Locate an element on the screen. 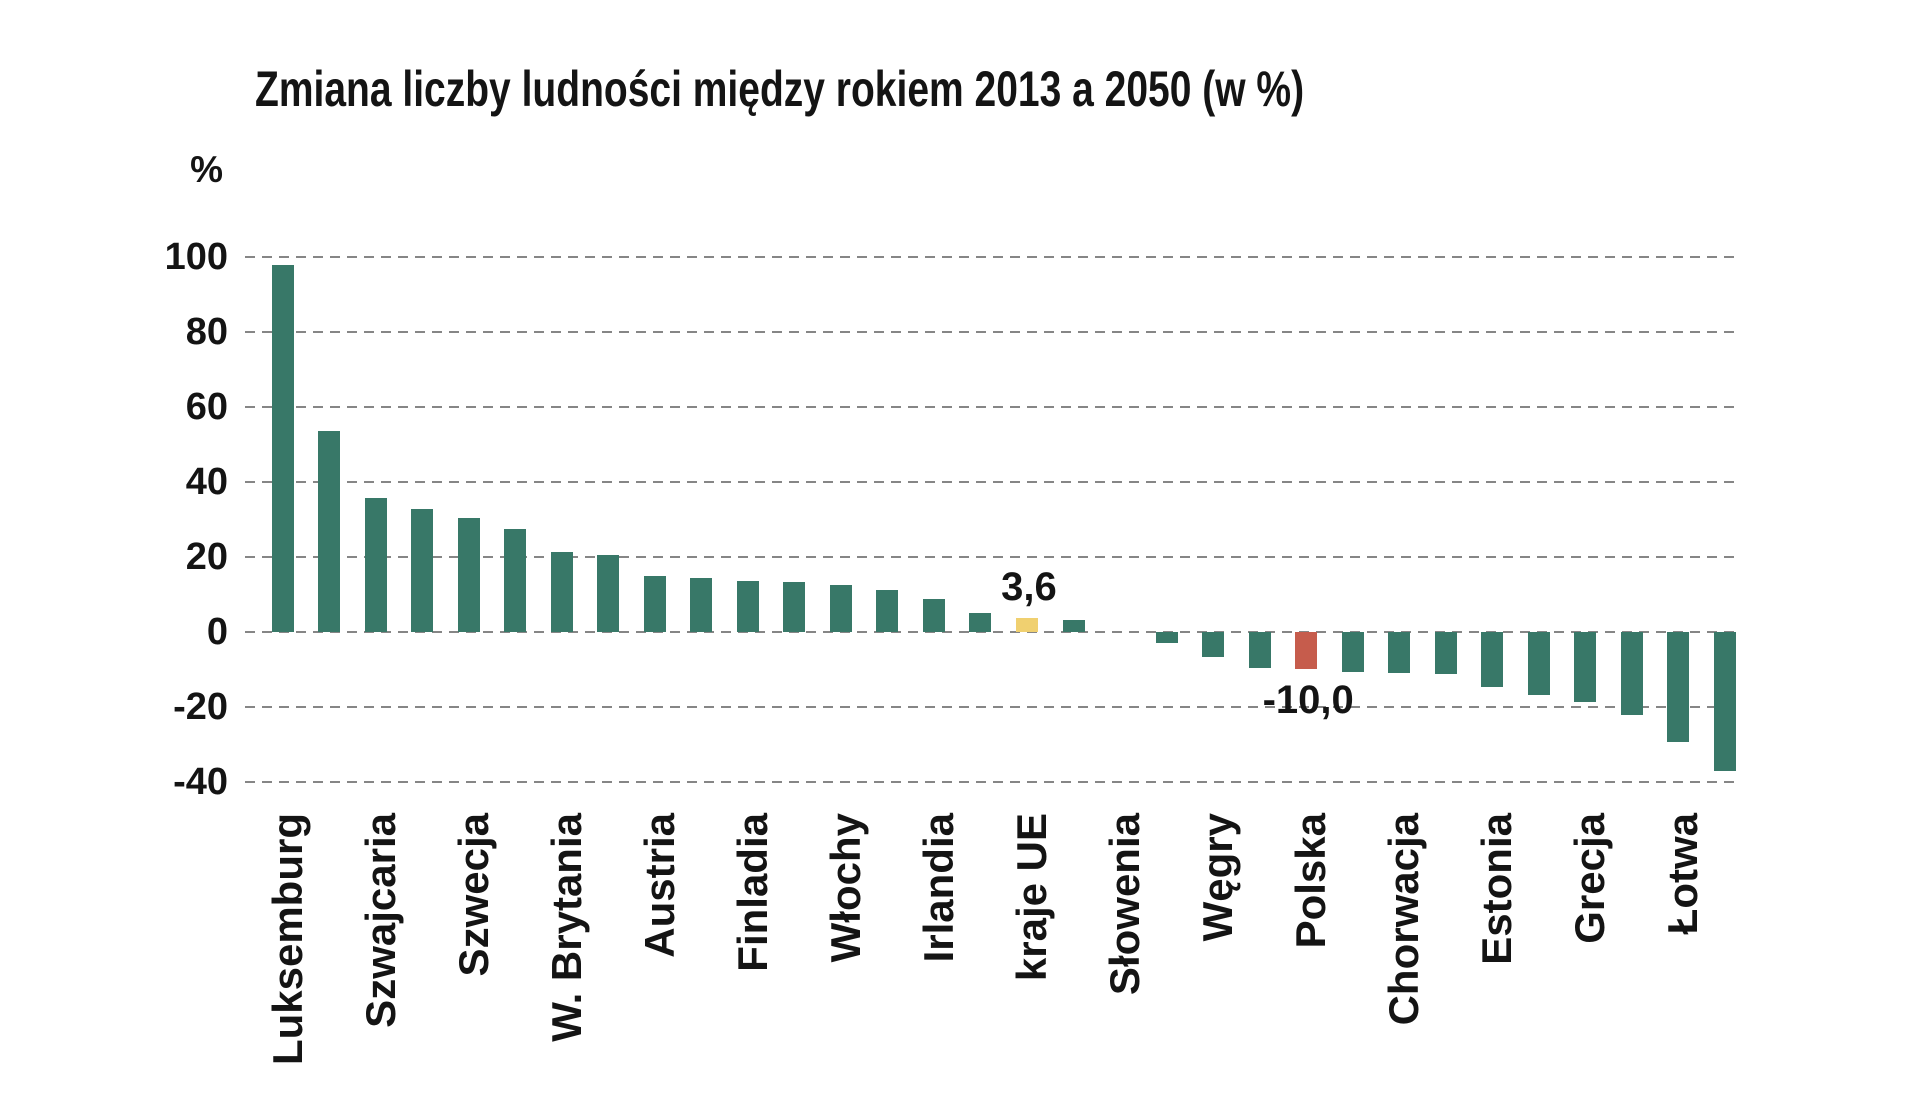  bar-polska is located at coordinates (1306, 650).